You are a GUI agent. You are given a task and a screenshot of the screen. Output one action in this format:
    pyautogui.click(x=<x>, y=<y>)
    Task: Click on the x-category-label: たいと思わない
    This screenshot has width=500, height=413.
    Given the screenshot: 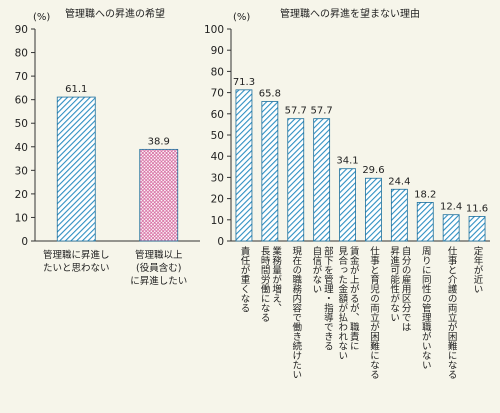 What is the action you would take?
    pyautogui.click(x=76, y=268)
    